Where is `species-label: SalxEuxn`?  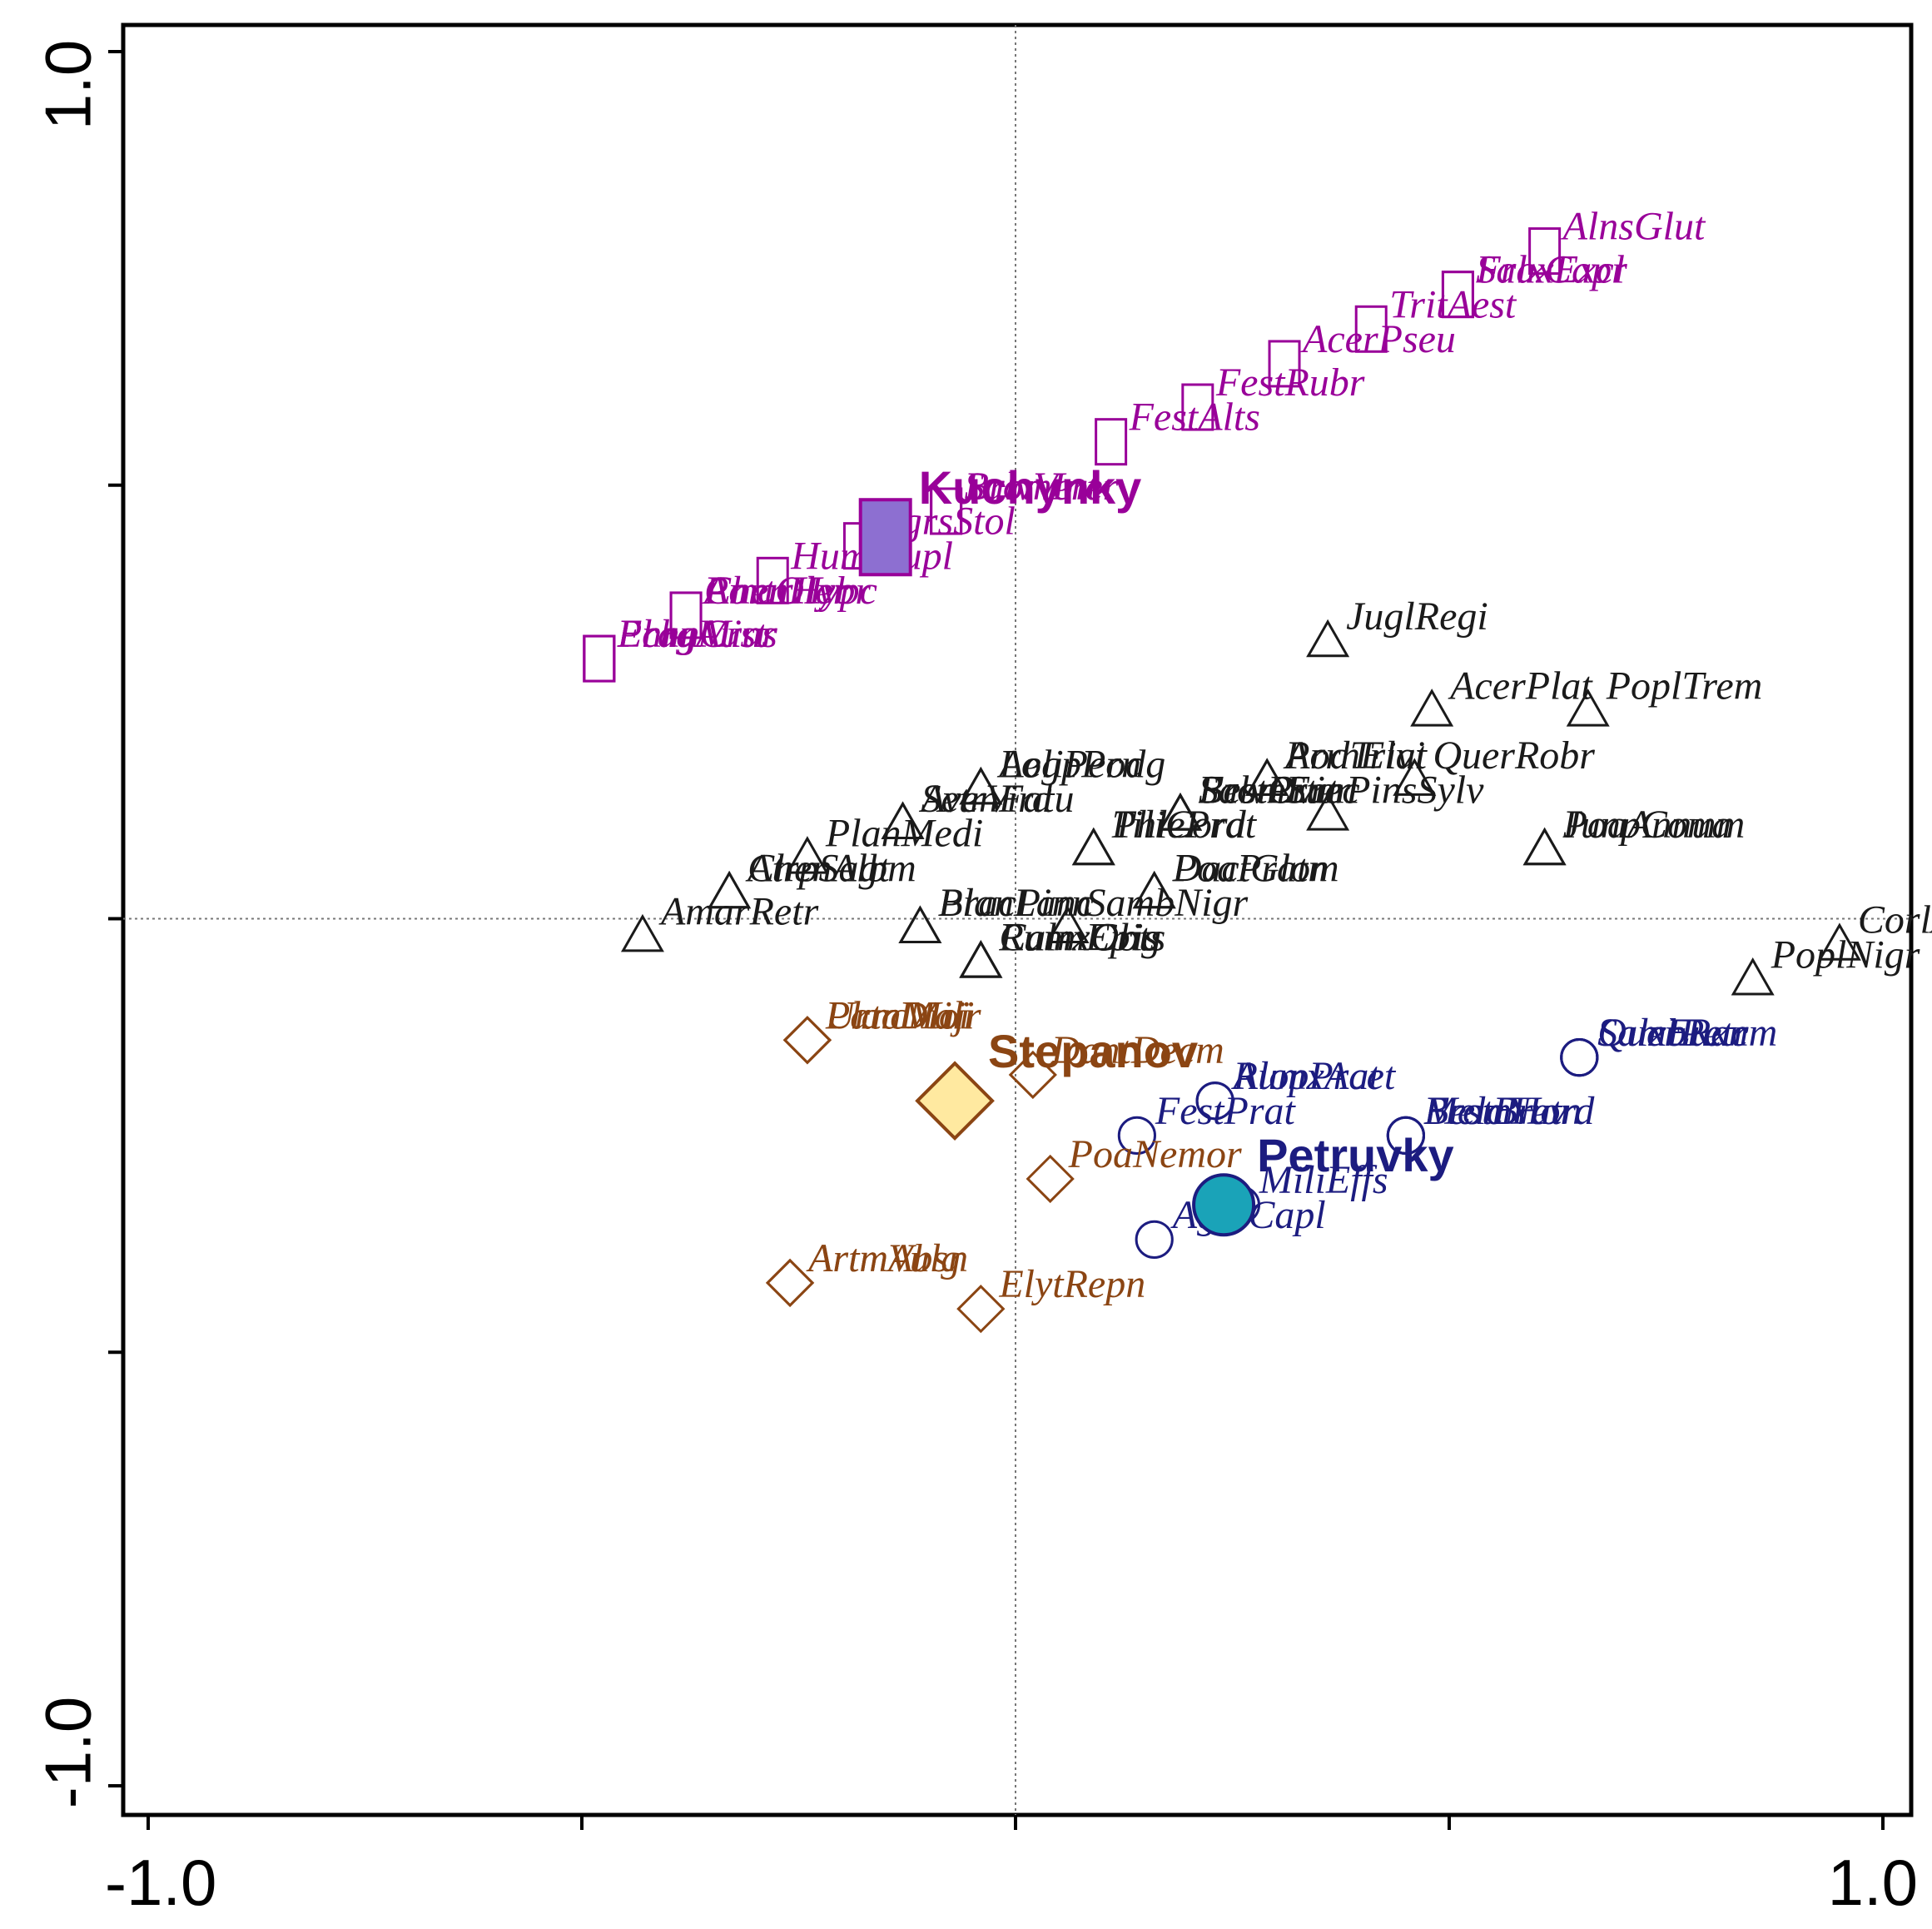
species-label: SalxEuxn is located at coordinates (1672, 1033).